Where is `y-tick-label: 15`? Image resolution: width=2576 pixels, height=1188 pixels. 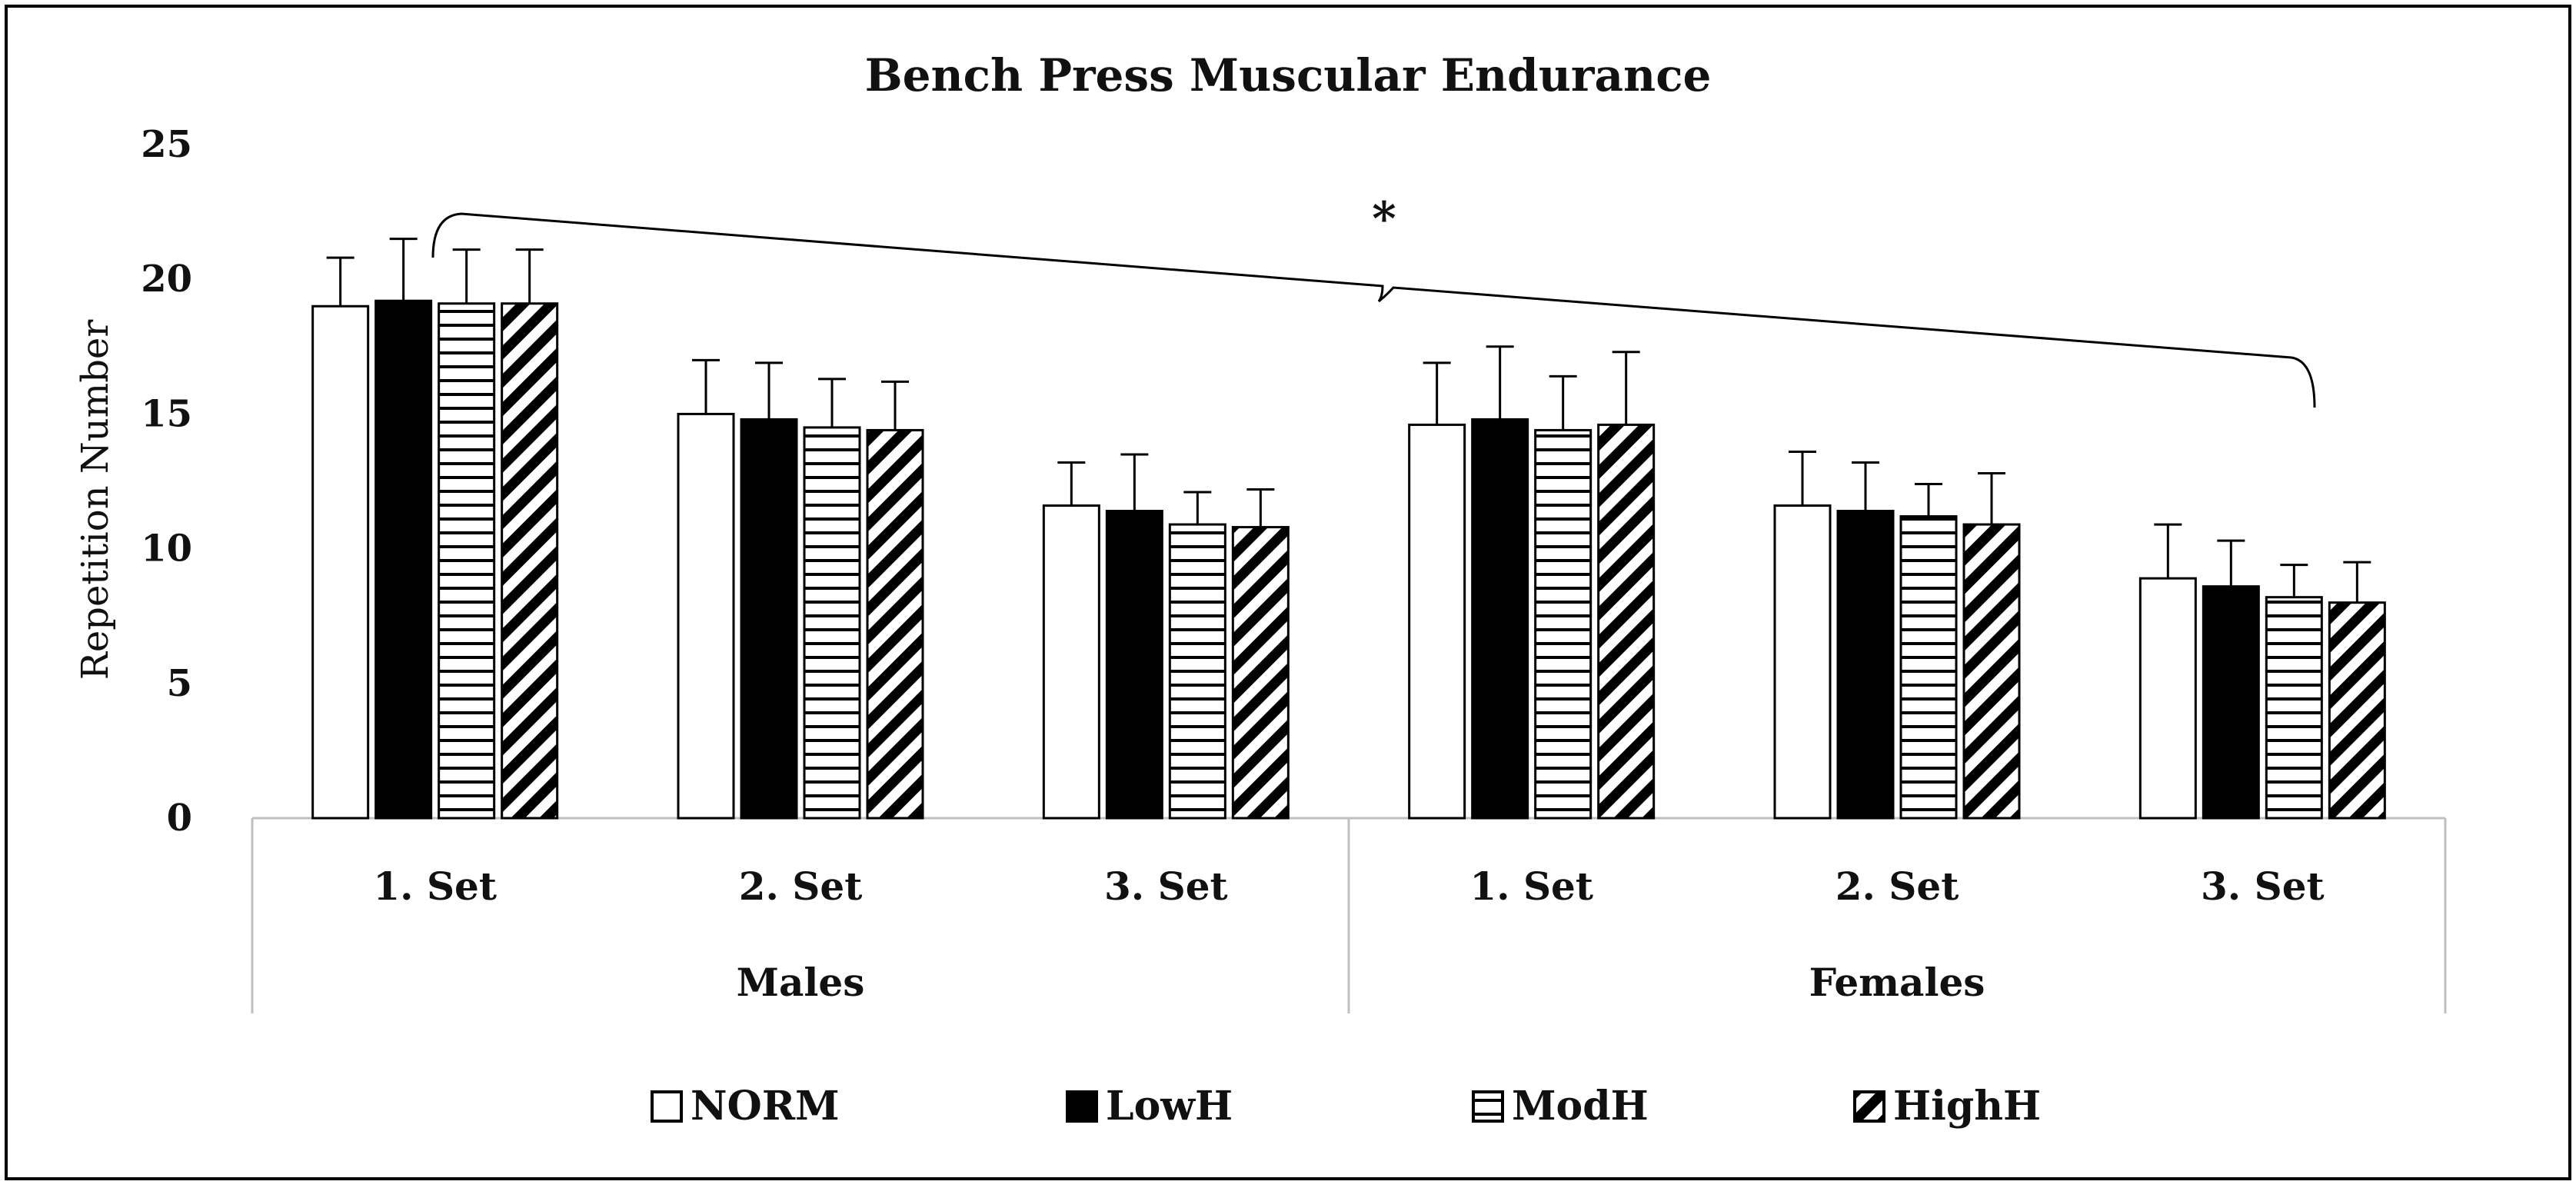
y-tick-label: 15 is located at coordinates (166, 414).